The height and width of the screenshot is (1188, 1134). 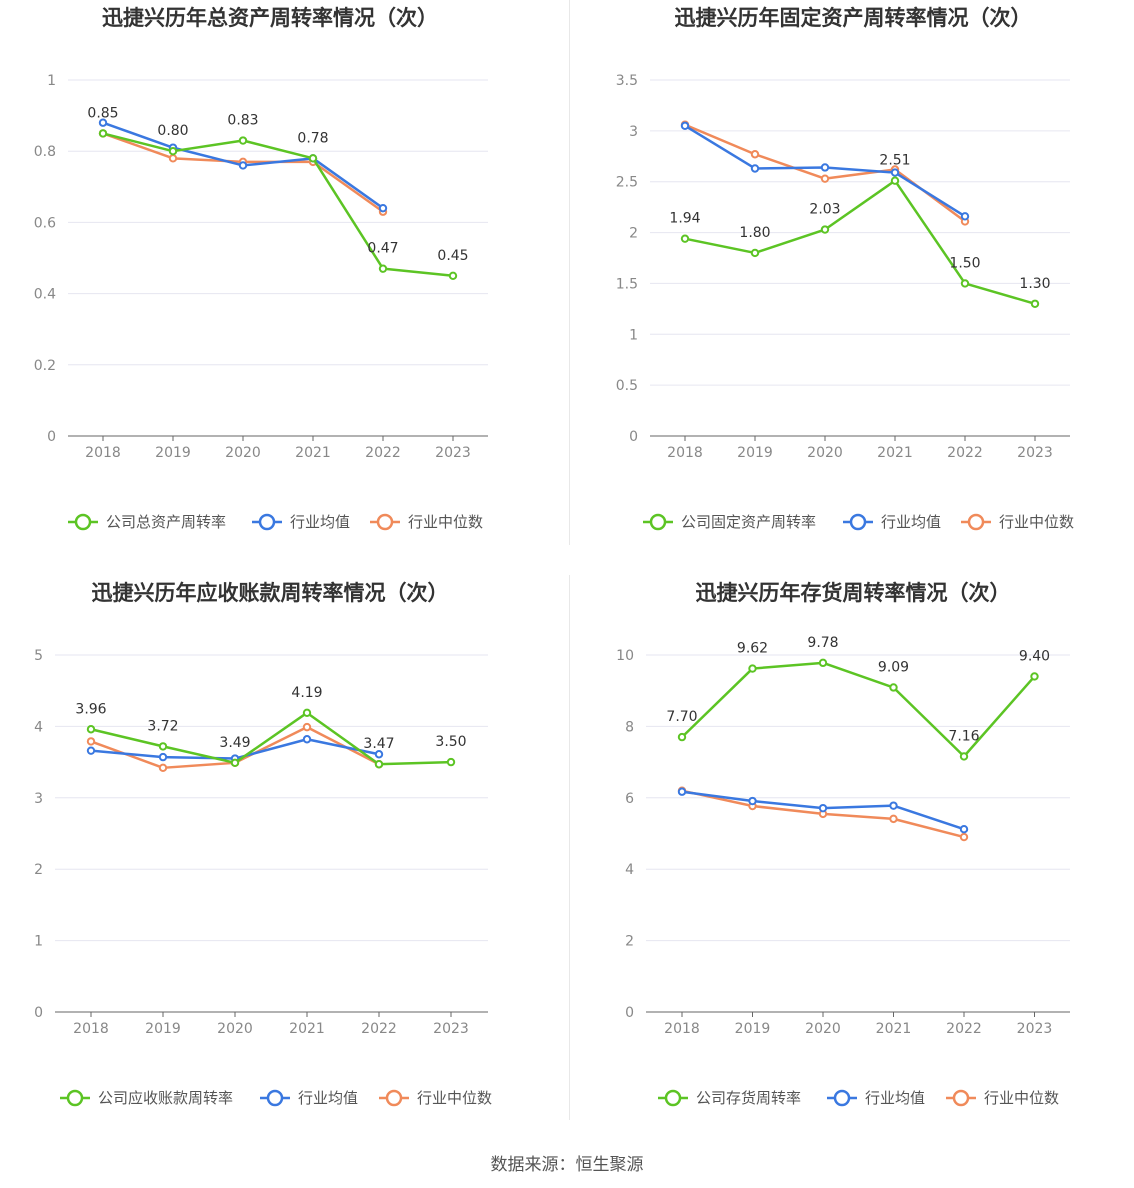 I want to click on legend-item-0: 公司存货周转率, so click(x=729, y=1098).